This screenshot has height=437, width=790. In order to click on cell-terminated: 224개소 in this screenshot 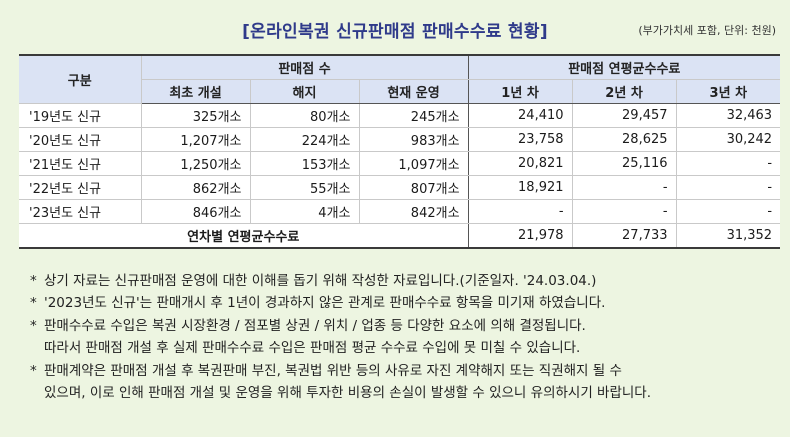, I will do `click(305, 139)`.